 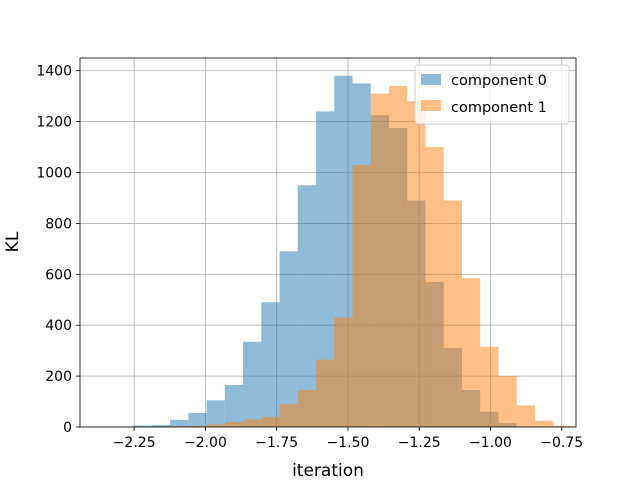 What do you see at coordinates (67, 428) in the screenshot?
I see `y-tick-label: 0` at bounding box center [67, 428].